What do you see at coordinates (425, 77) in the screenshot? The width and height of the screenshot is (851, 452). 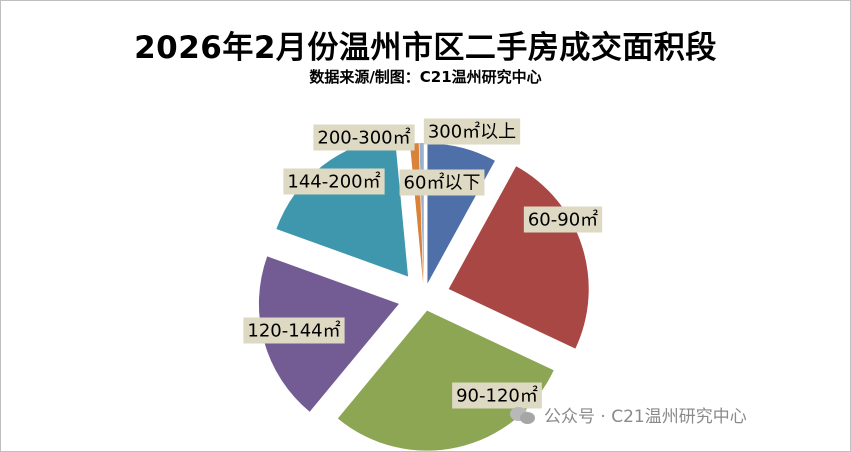 I see `chart-subtitle: 数据来源/制图：C21温州研究中心` at bounding box center [425, 77].